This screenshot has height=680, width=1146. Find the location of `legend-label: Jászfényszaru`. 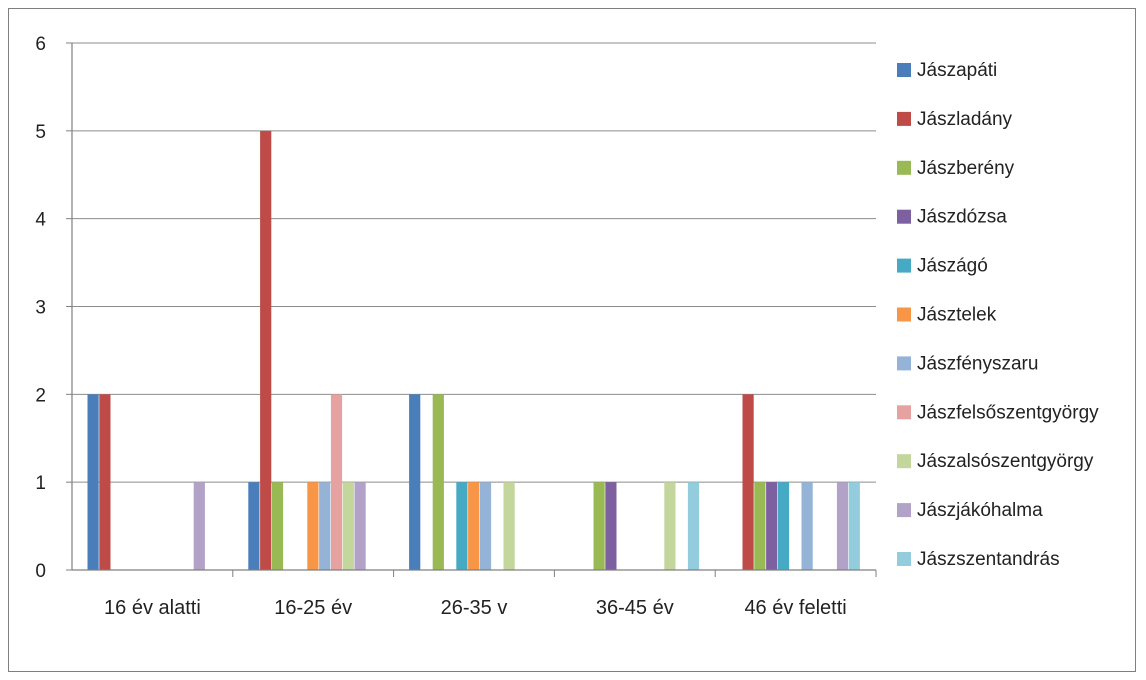

legend-label: Jászfényszaru is located at coordinates (977, 363).